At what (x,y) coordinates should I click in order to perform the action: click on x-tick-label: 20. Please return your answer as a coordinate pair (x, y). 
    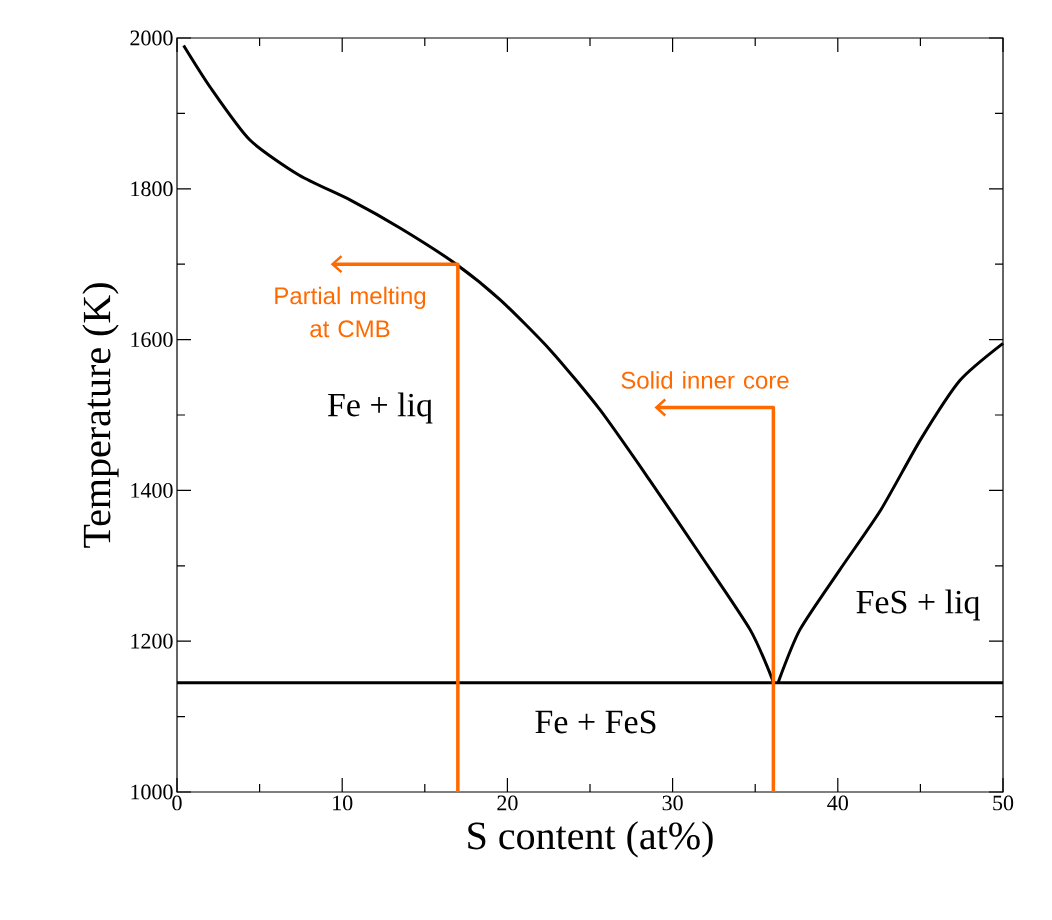
    Looking at the image, I should click on (507, 803).